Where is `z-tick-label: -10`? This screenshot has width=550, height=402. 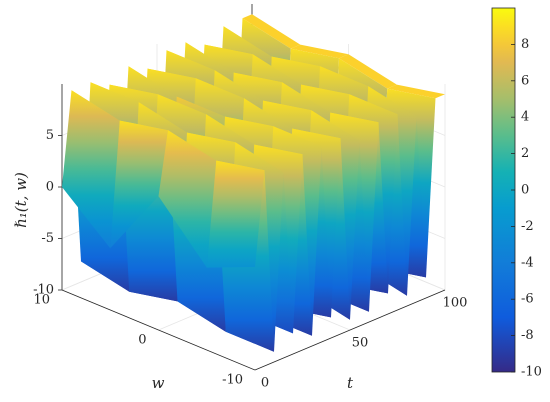 z-tick-label: -10 is located at coordinates (43, 290).